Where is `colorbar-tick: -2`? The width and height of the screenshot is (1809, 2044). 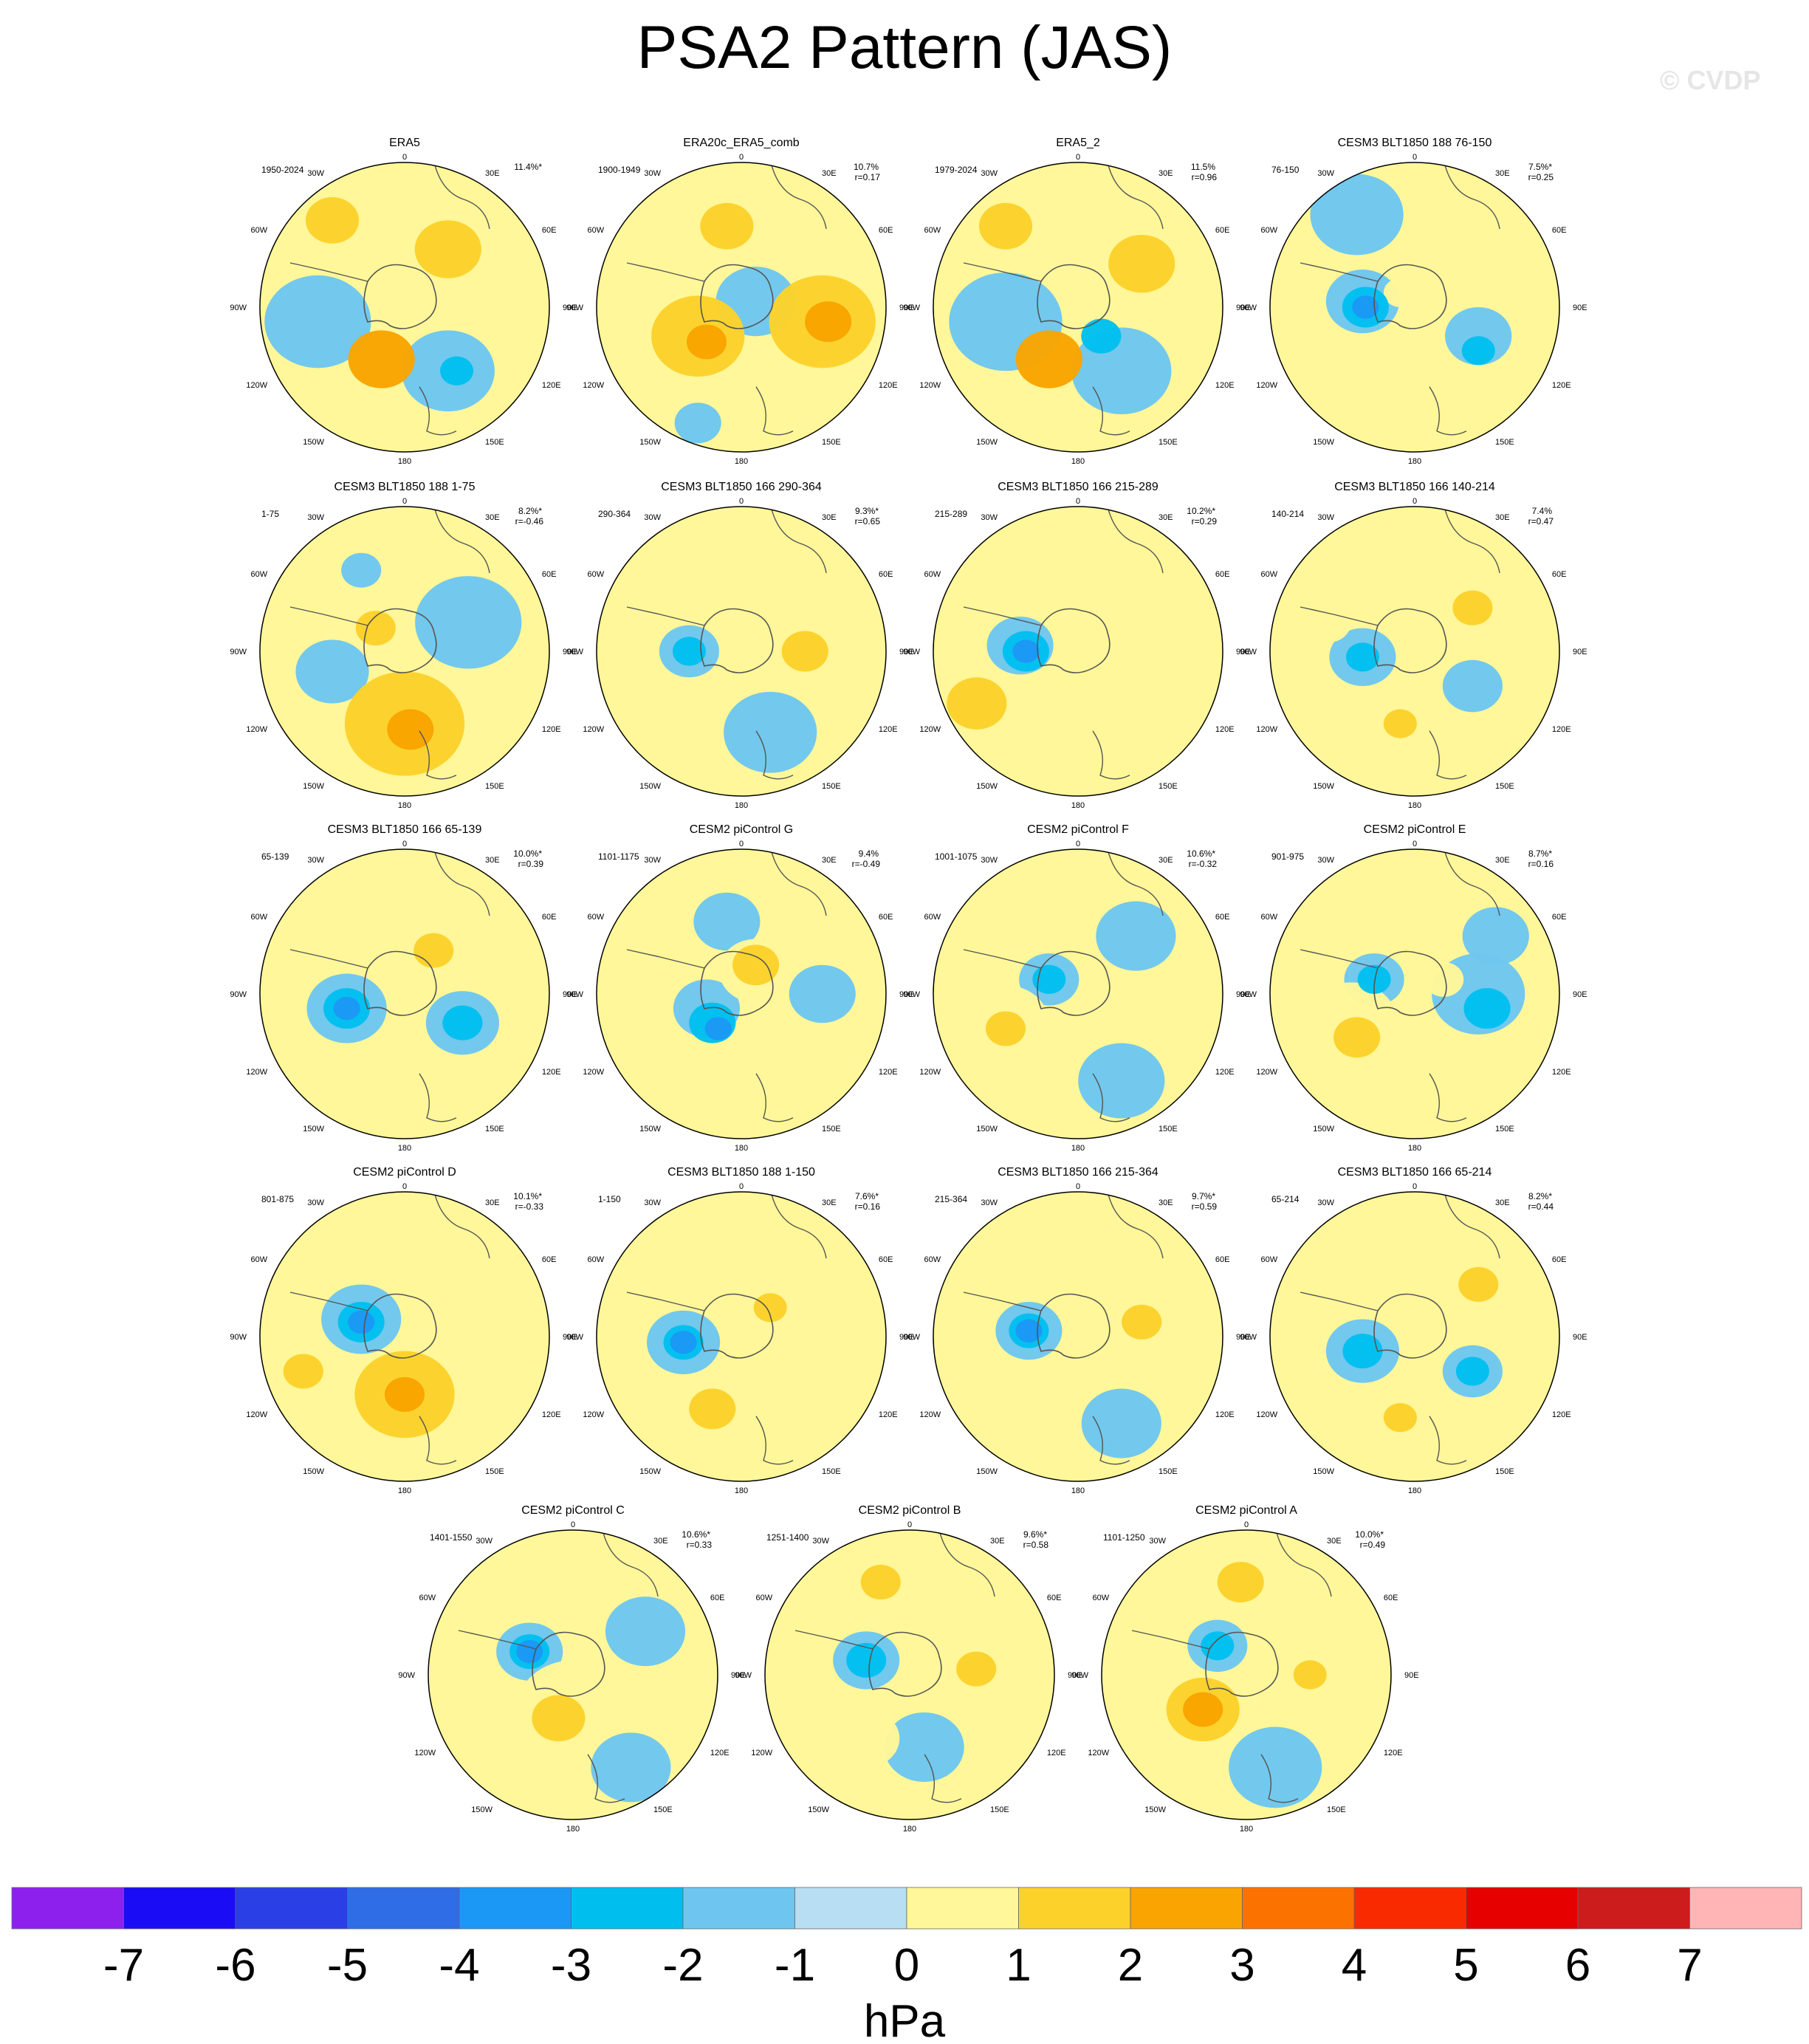
colorbar-tick: -2 is located at coordinates (682, 1965).